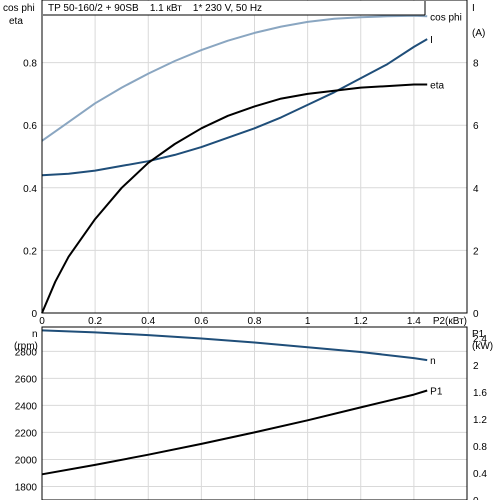 This screenshot has height=500, width=500. I want to click on bottom-left-tick-label: 2400, so click(26, 406).